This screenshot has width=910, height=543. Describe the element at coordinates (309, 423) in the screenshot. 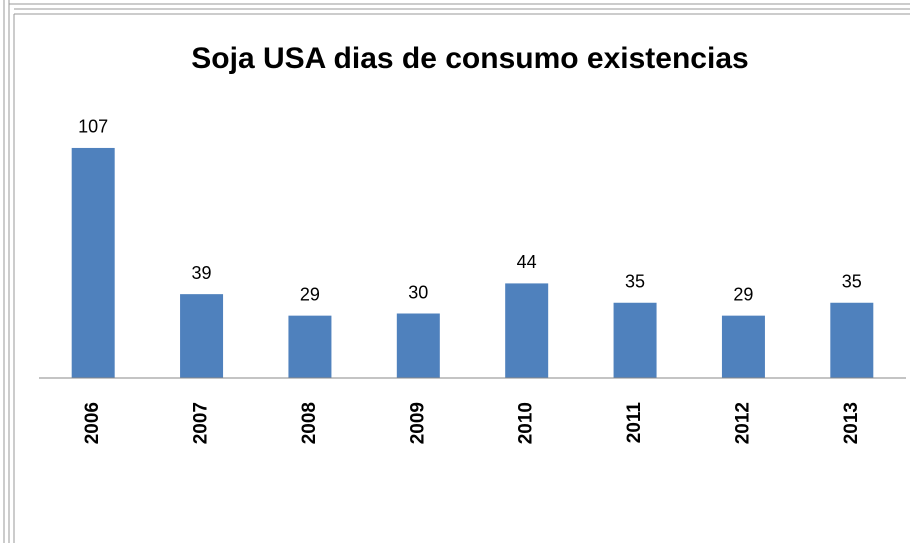

I see `x-tick-label: 2008` at that location.